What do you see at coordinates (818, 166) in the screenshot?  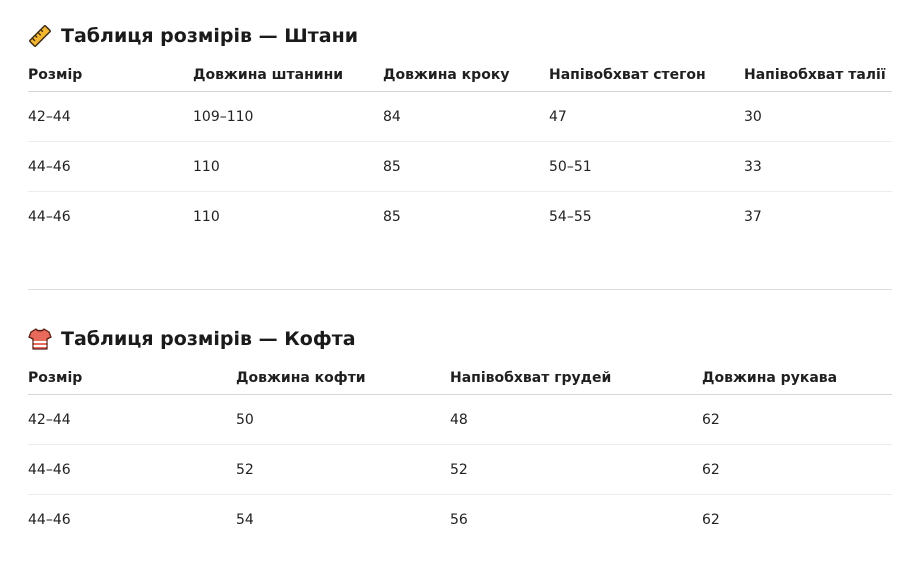 I see `table-cell: 33` at bounding box center [818, 166].